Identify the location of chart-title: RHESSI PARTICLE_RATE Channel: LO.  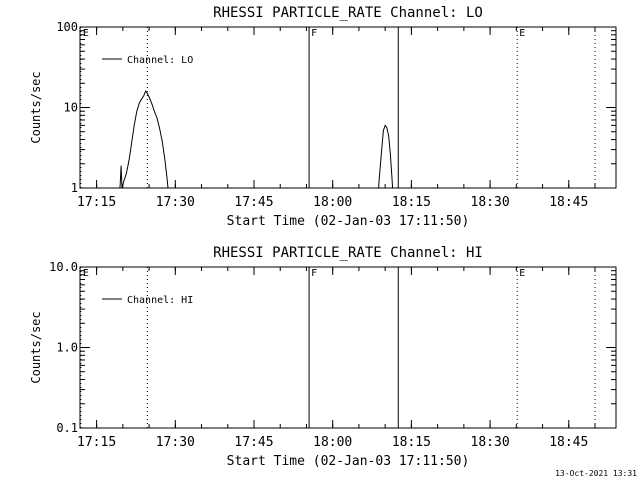
(348, 13).